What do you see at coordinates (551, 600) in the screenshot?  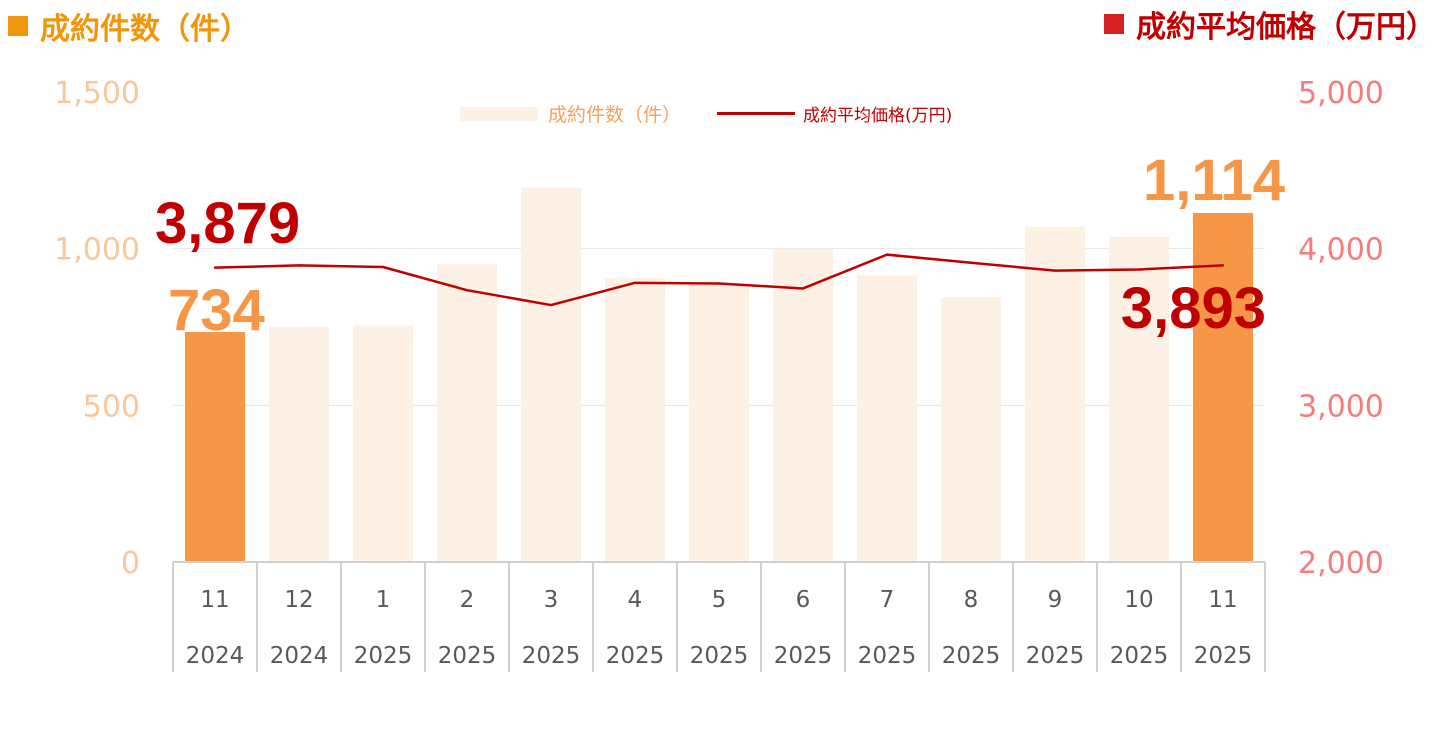 I see `x-tick-label-month: 3` at bounding box center [551, 600].